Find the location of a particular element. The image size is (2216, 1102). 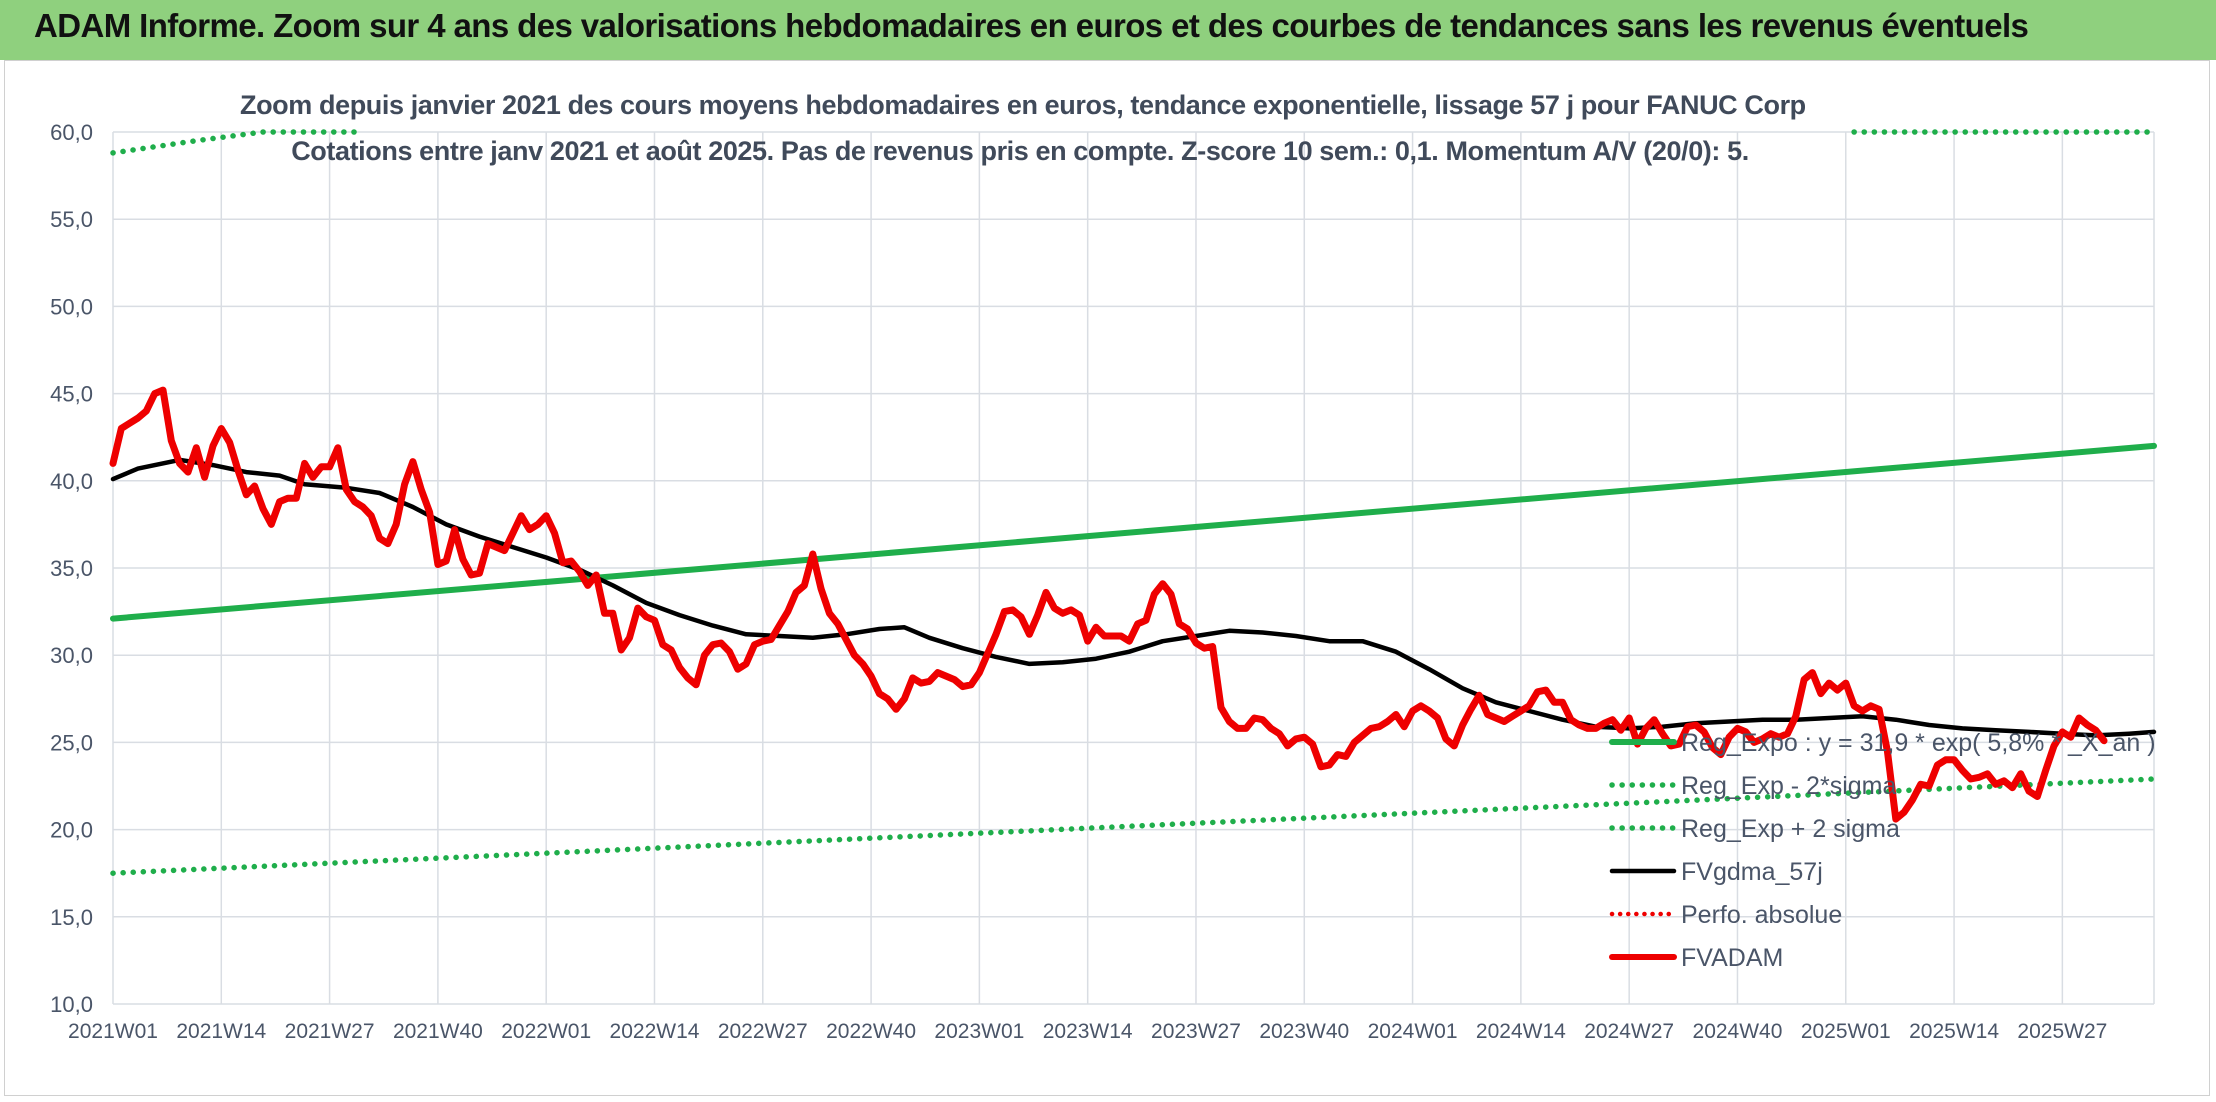

legend-label: Reg_Exp - 2*sigma is located at coordinates (1788, 786).